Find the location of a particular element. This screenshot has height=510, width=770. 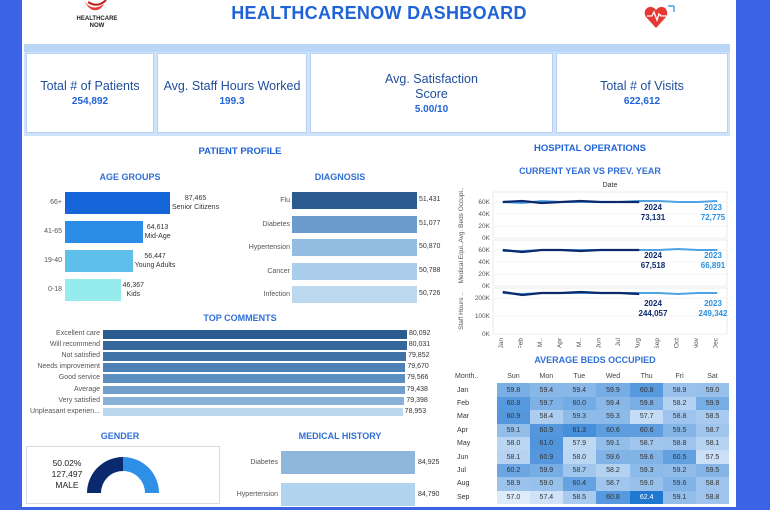

beds-row: Jul 60.2 59.9 58.7 58.2 59.3 59.2 59.5 is located at coordinates (592, 470).